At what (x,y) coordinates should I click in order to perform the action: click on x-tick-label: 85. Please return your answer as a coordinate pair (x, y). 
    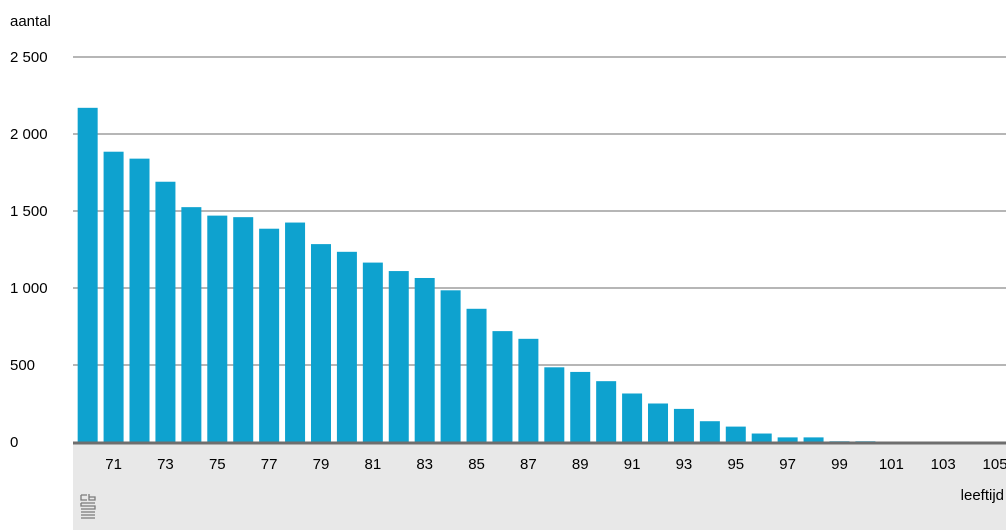
    Looking at the image, I should click on (476, 464).